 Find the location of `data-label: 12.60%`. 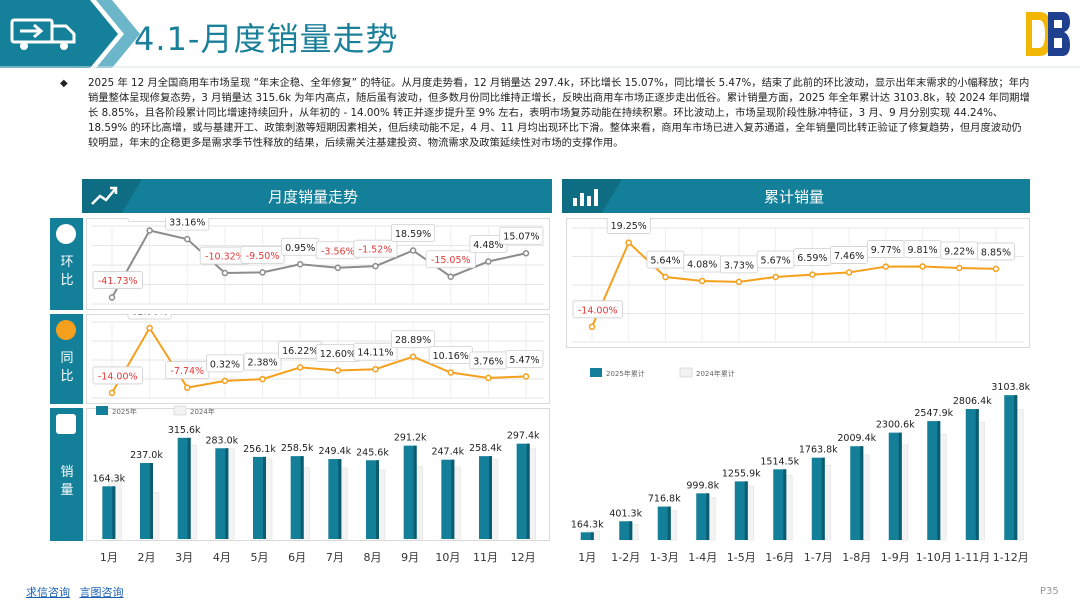

data-label: 12.60% is located at coordinates (338, 354).